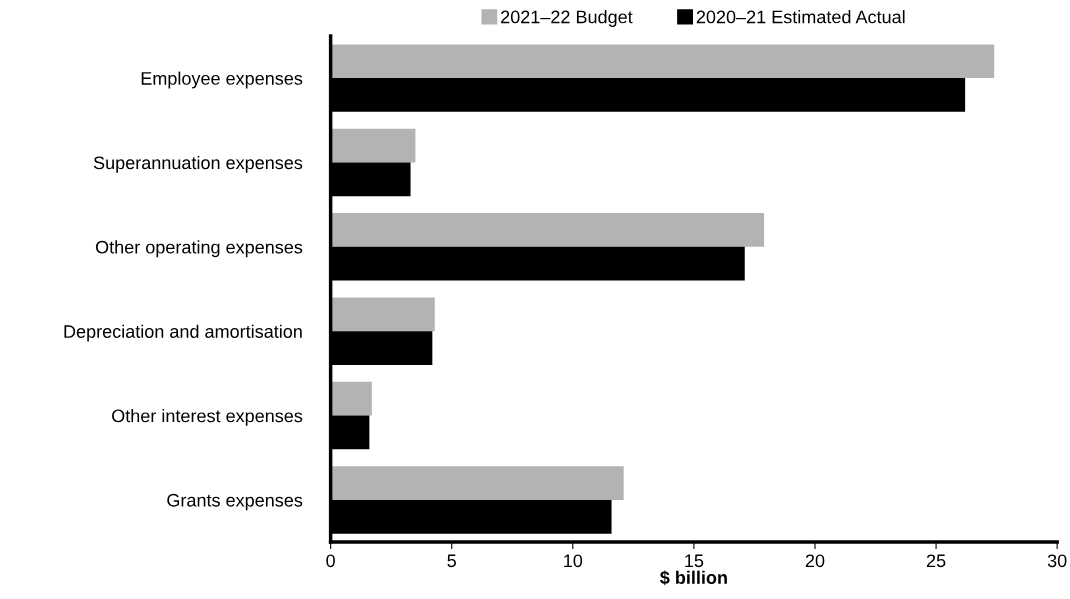 The width and height of the screenshot is (1070, 599). Describe the element at coordinates (693, 578) in the screenshot. I see `x-axis-title: $ billion` at that location.